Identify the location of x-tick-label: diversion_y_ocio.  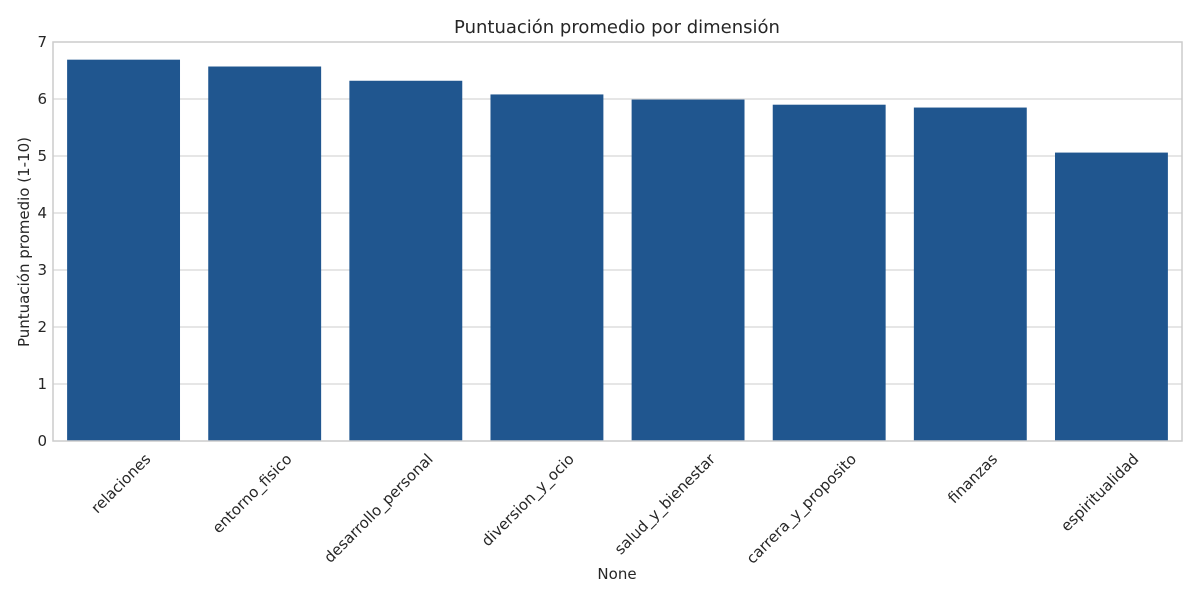
(528, 500).